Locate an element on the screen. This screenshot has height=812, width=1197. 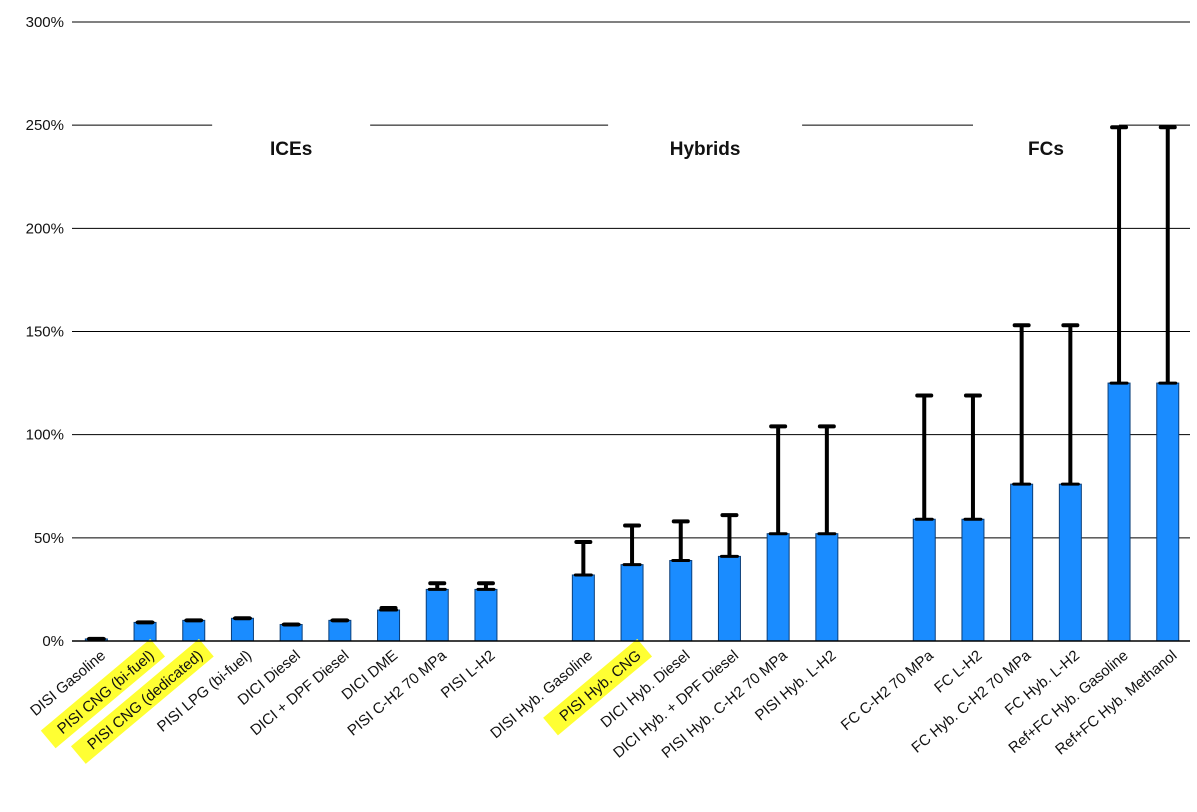
y-axis-tick-labels: 0% 50% 100% 150% 200% 250% 300% is located at coordinates (45, 332).